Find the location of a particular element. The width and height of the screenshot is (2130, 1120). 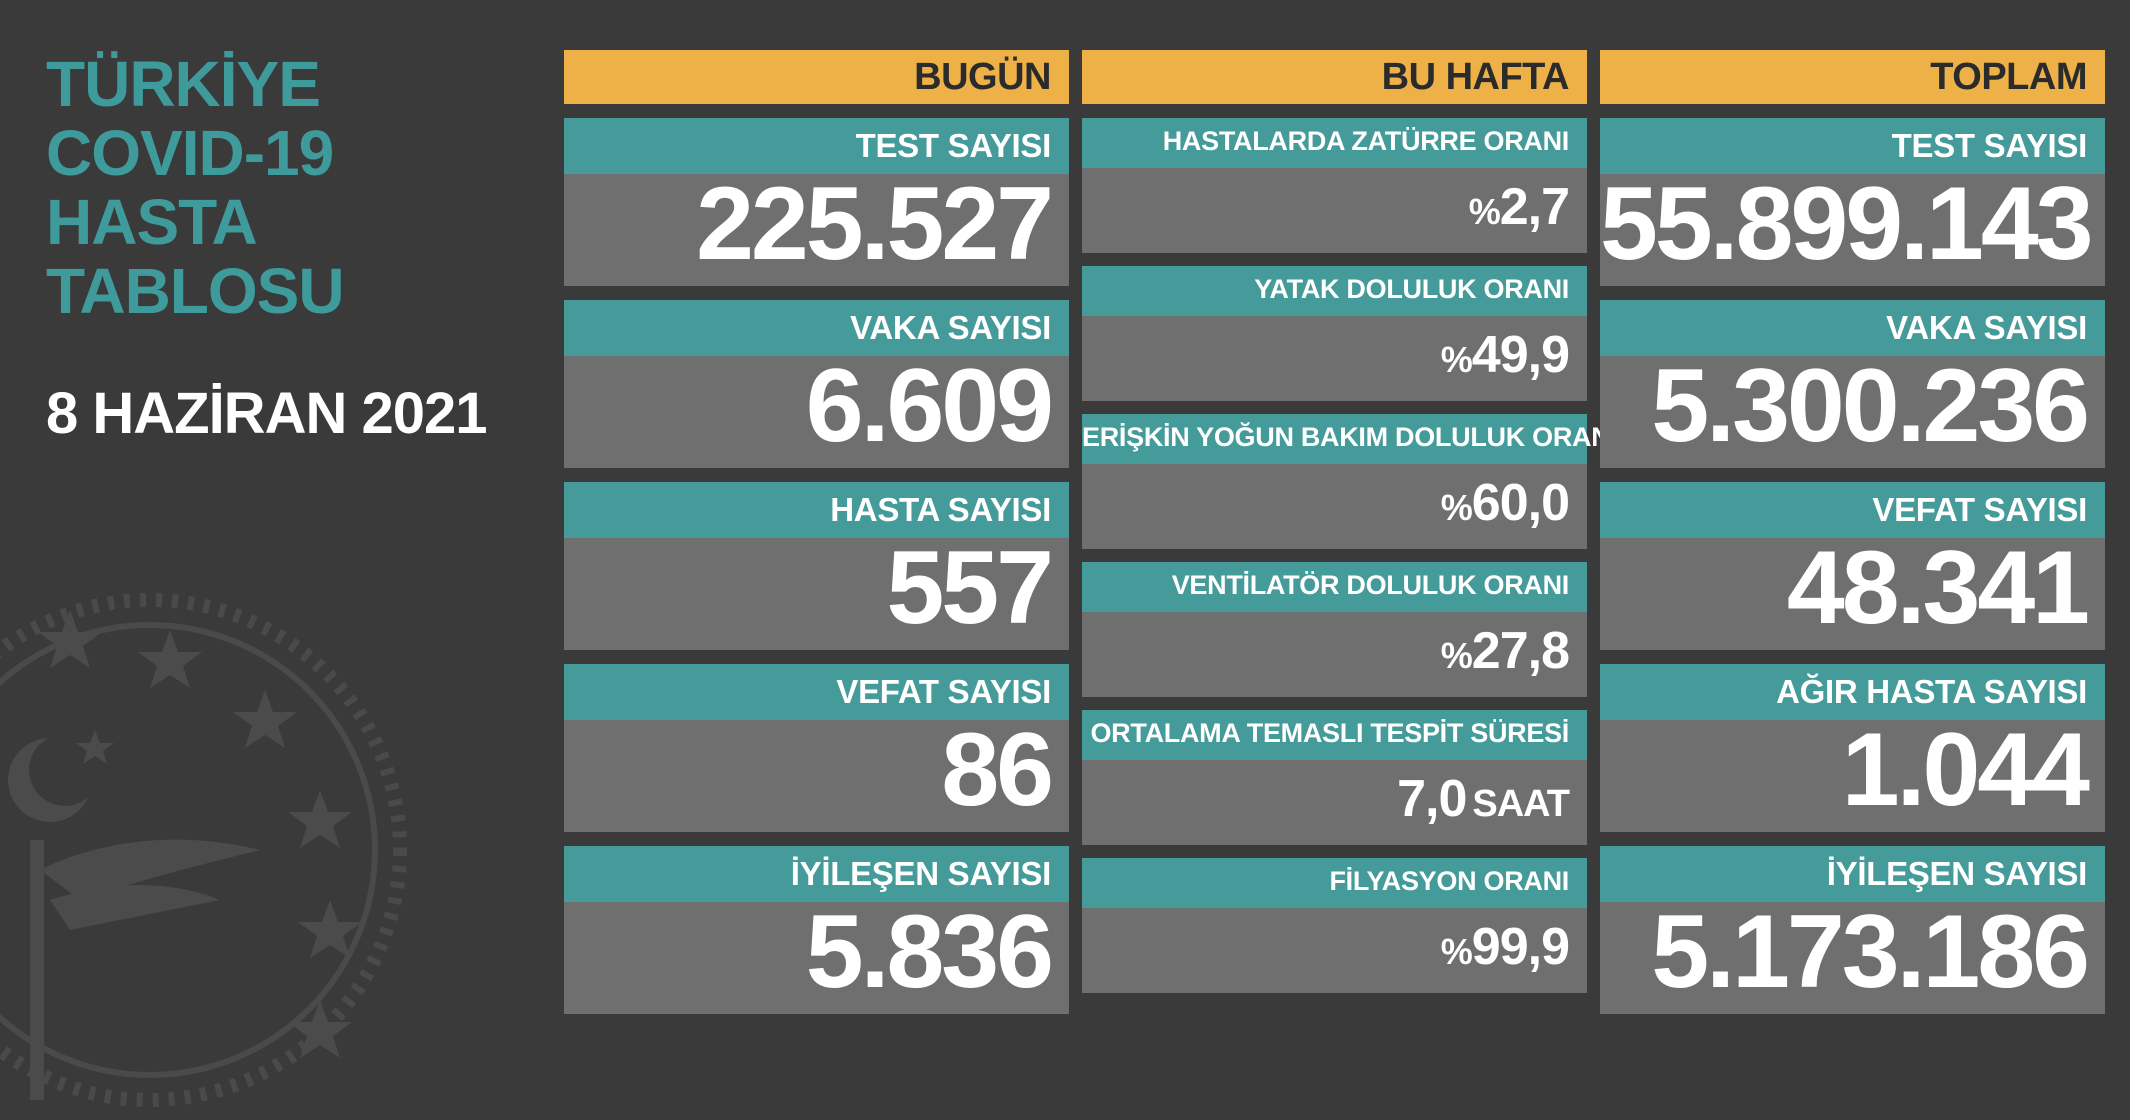

card-label: YATAK DOLULUK ORANI is located at coordinates (1334, 291).